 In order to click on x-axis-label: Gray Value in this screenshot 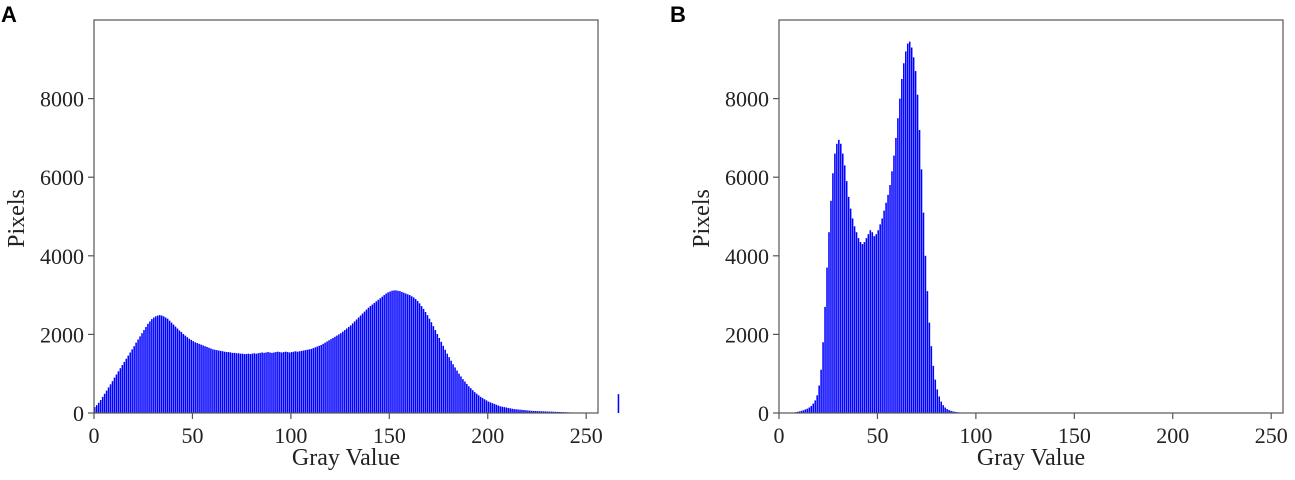, I will do `click(346, 458)`.